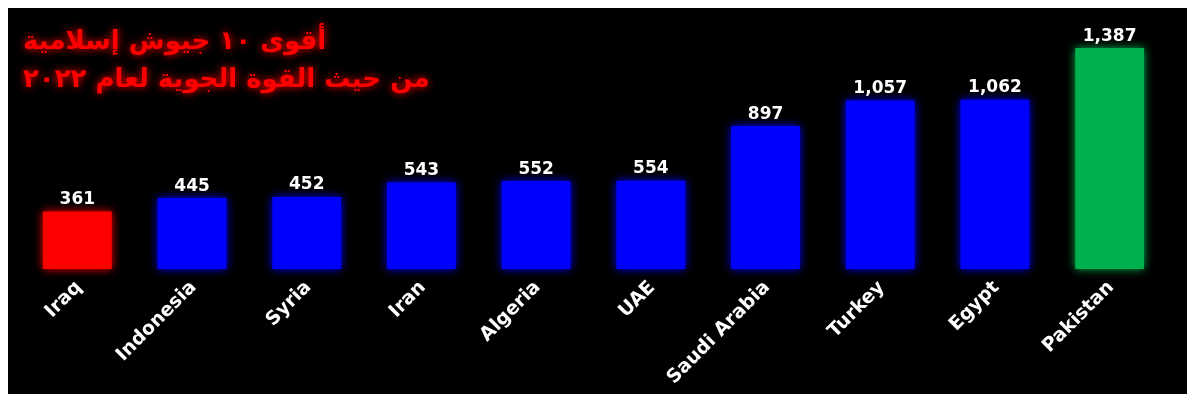  Describe the element at coordinates (226, 58) in the screenshot. I see `chart-title: أقوى ١٠ جيوش إسلامية من حيث القوة الجوية لعام ٢٠٢٢` at that location.